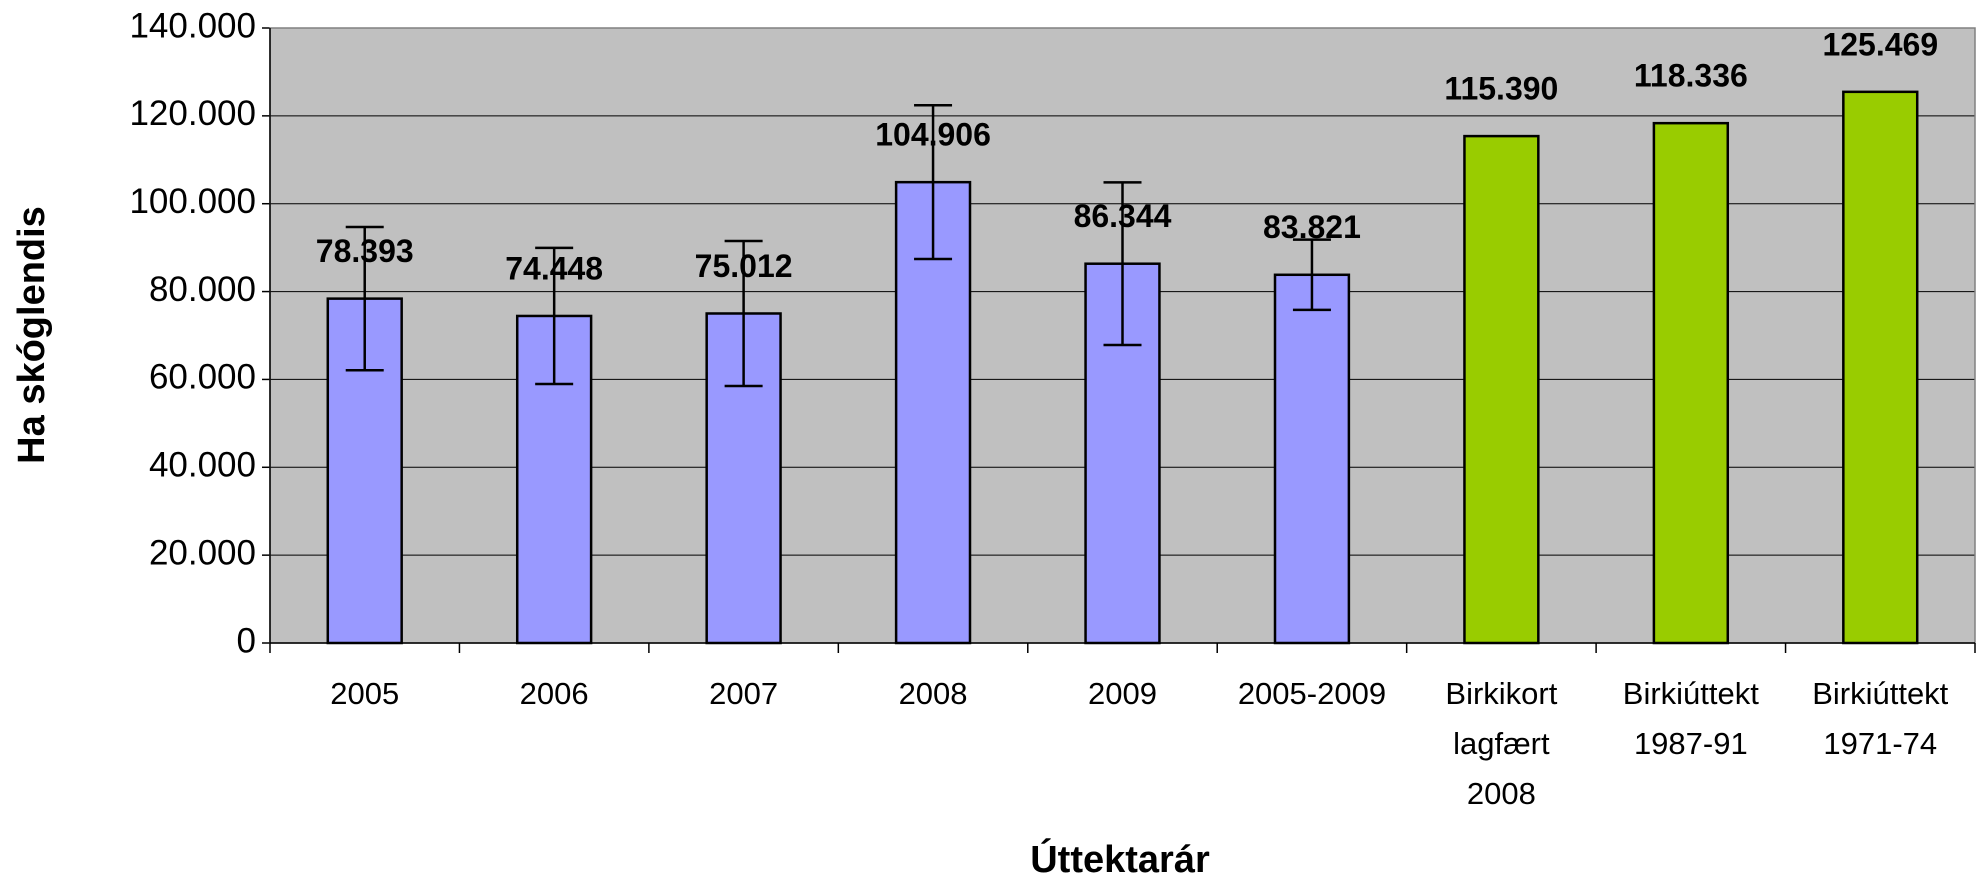  Describe the element at coordinates (1122, 693) in the screenshot. I see `x-tick-label: 2009` at that location.